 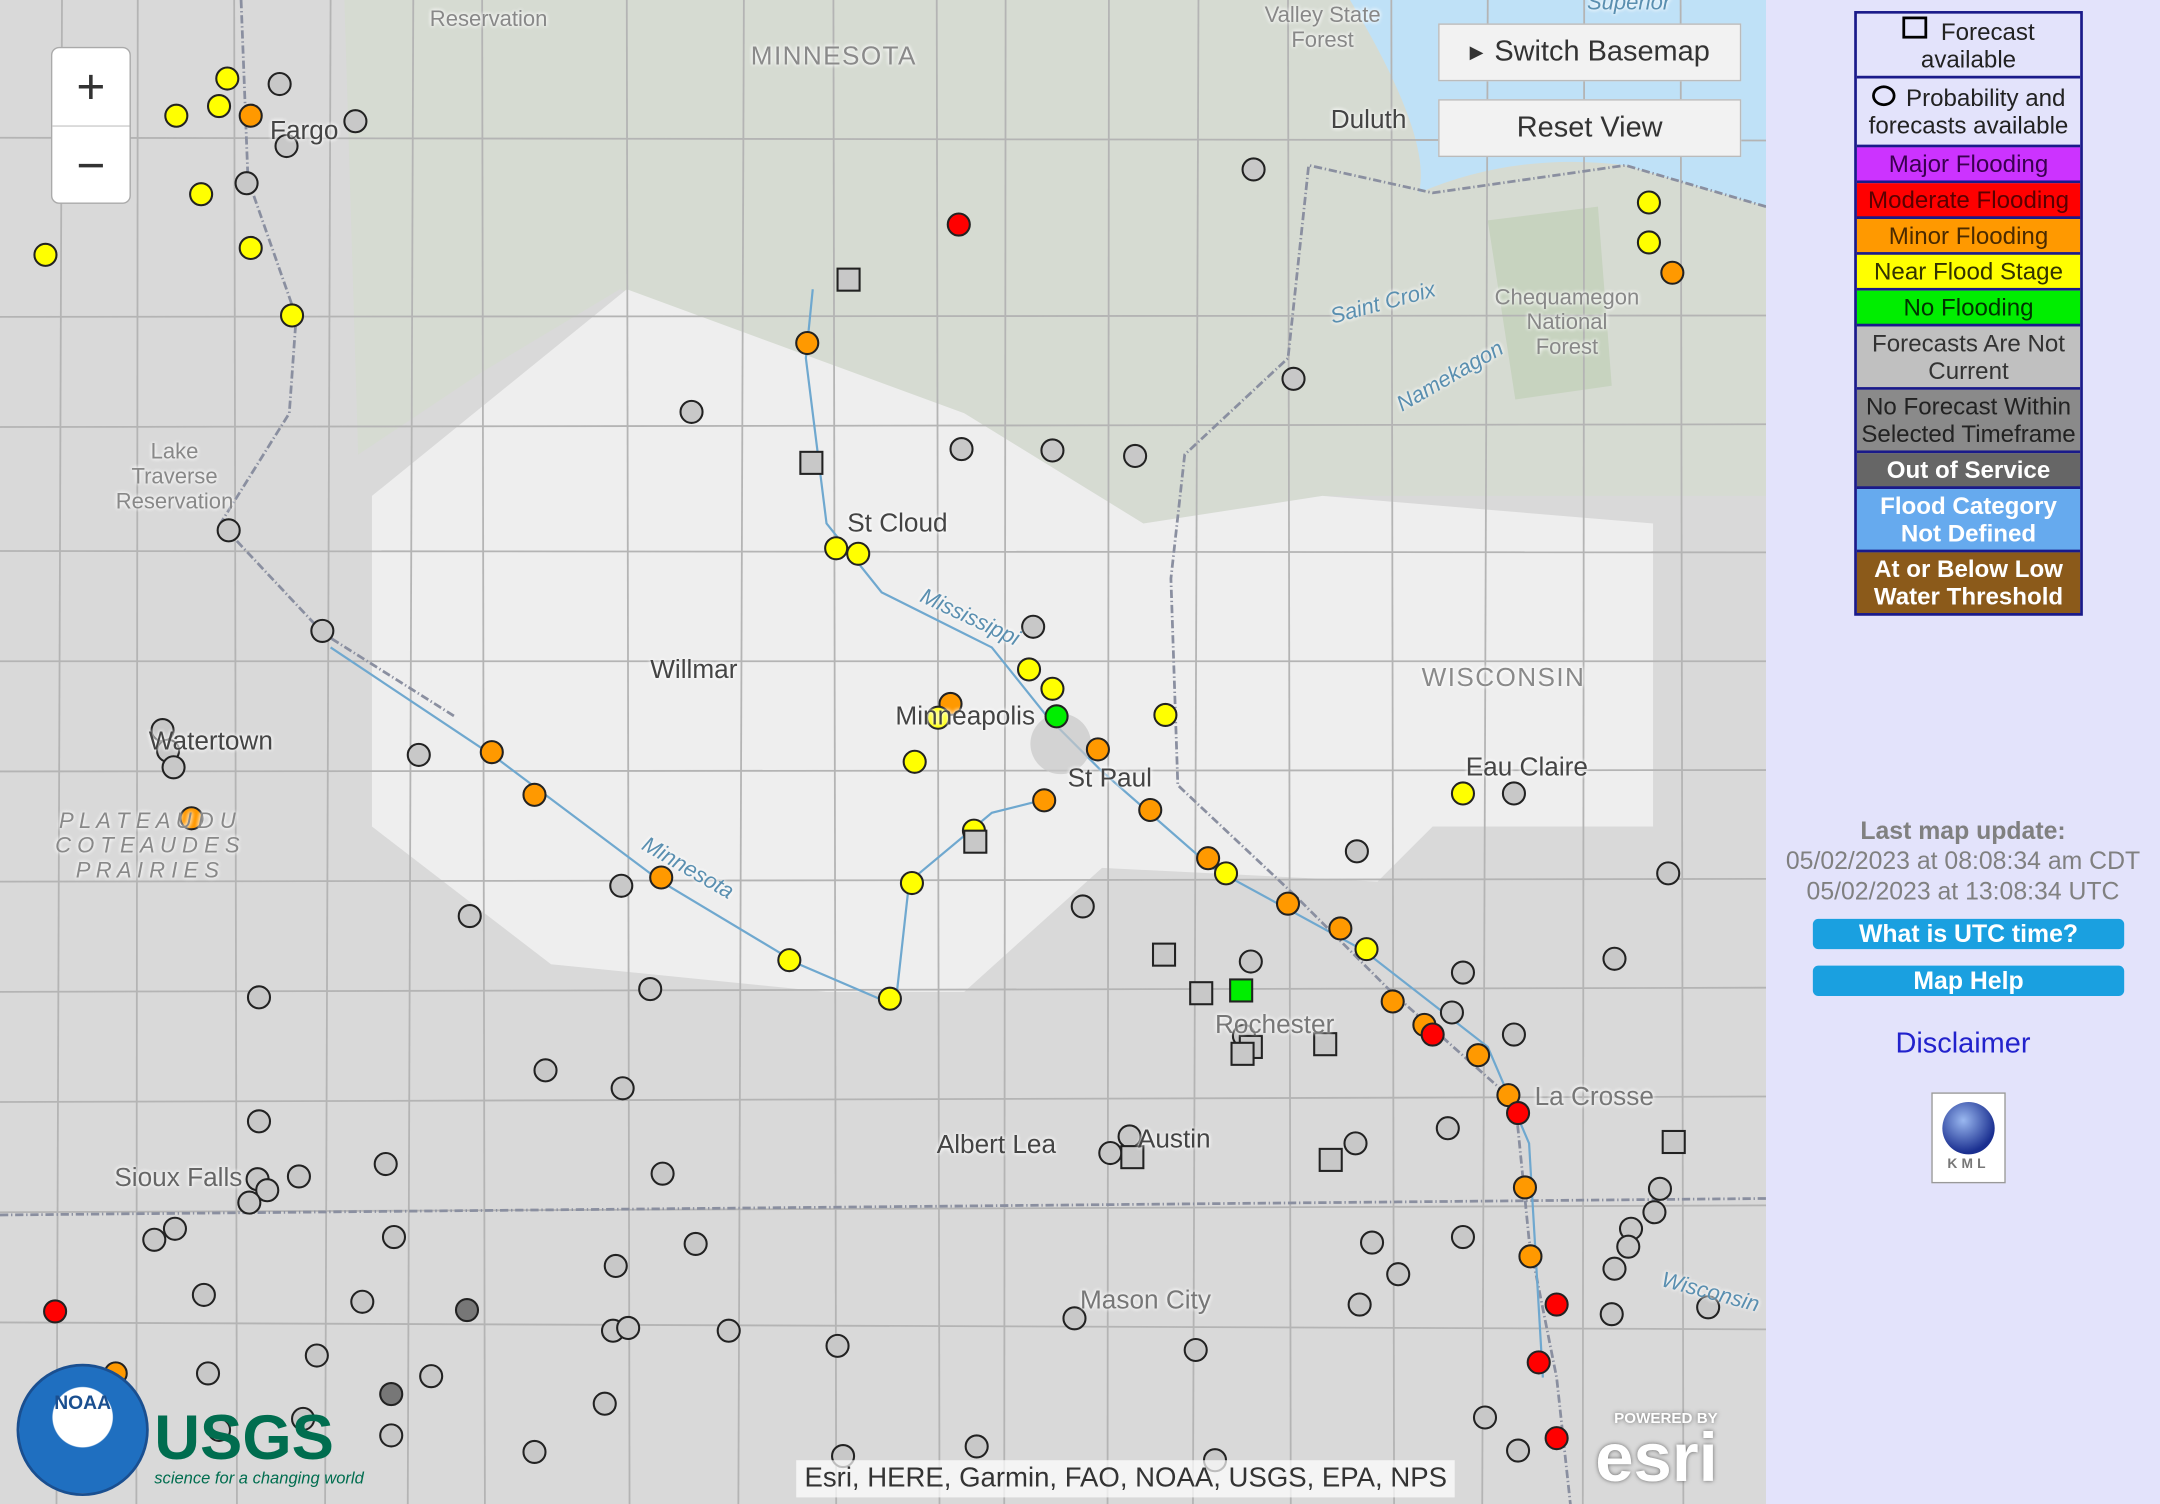 What do you see at coordinates (1968, 980) in the screenshot?
I see `map-help-button: Map Help` at bounding box center [1968, 980].